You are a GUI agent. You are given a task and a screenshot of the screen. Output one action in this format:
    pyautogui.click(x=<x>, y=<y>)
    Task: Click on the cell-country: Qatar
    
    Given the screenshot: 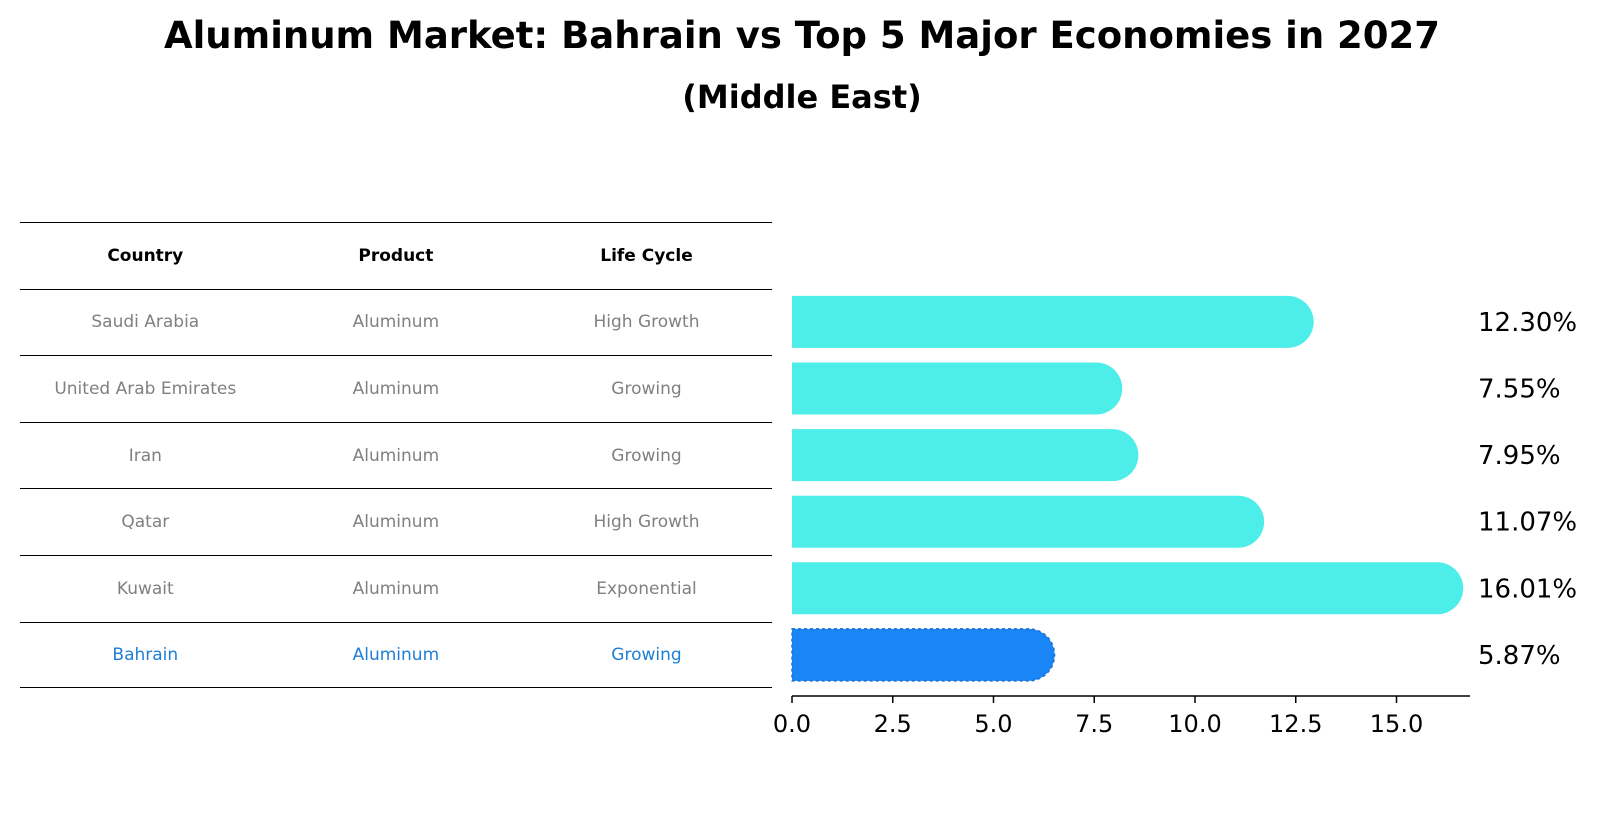 What is the action you would take?
    pyautogui.click(x=145, y=522)
    